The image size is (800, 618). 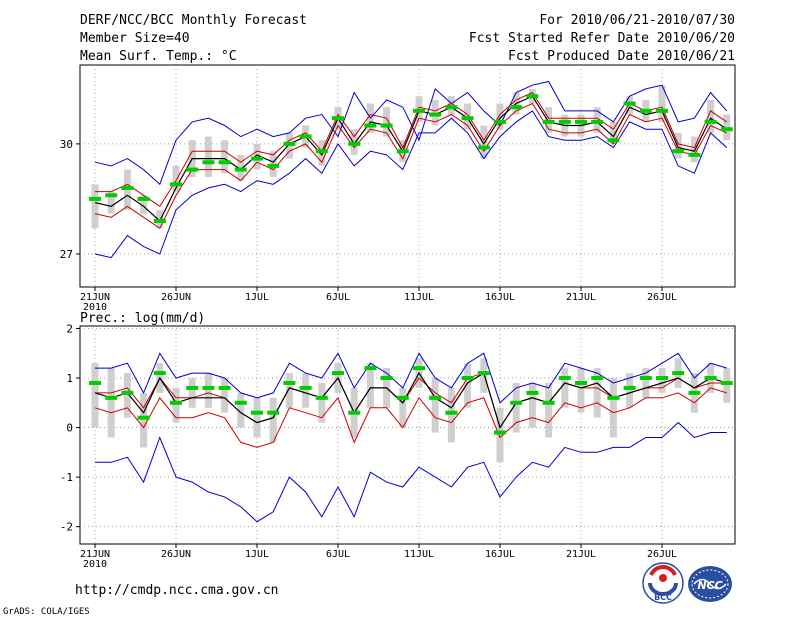 I want to click on y-tick-label: -2, so click(x=66, y=527).